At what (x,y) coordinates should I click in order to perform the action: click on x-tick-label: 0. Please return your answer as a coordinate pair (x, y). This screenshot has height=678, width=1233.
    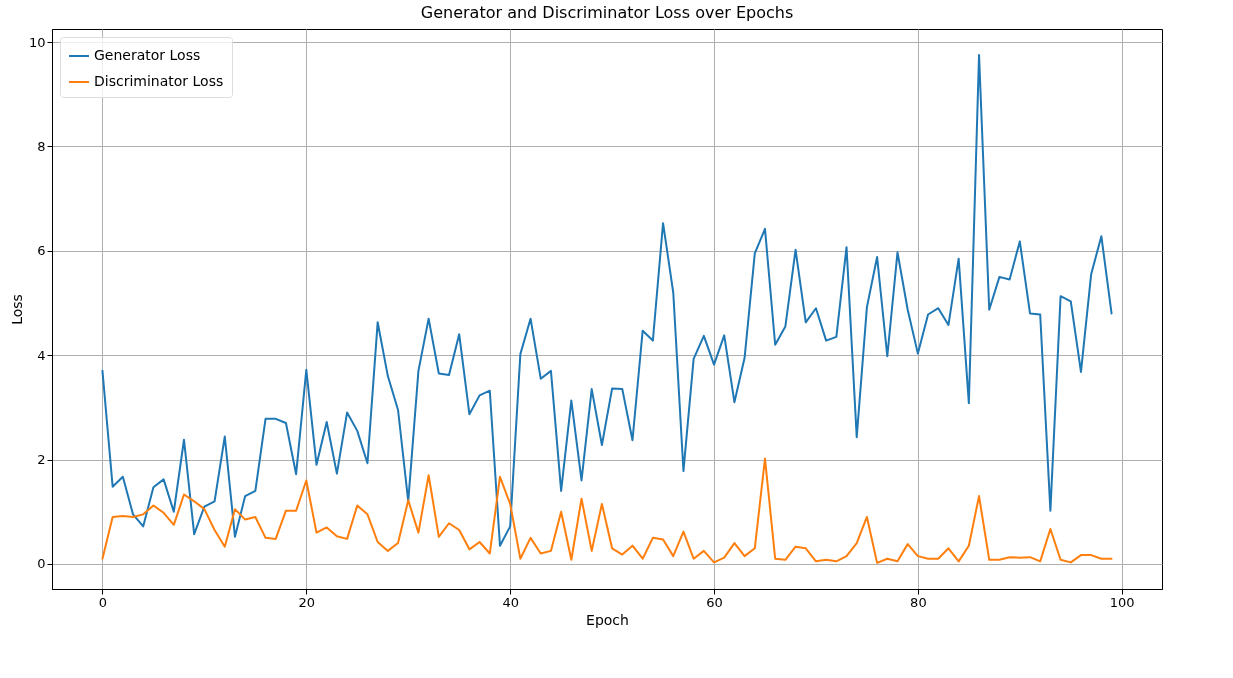
    Looking at the image, I should click on (103, 602).